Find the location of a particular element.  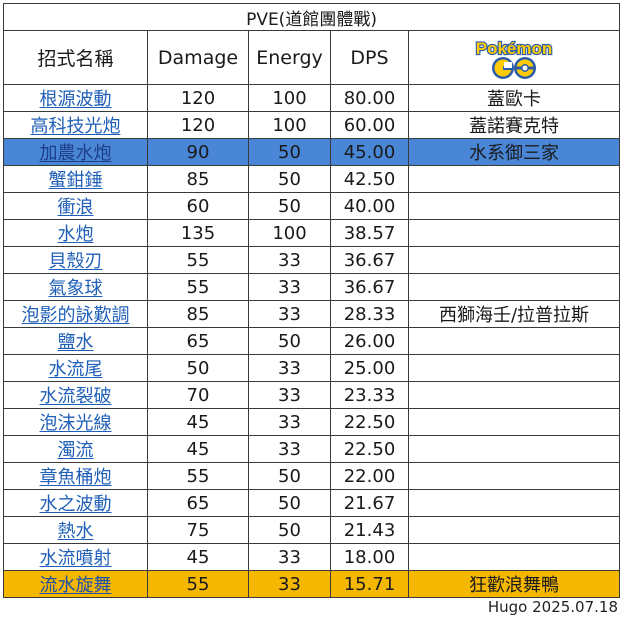

table-row: 高科技光炮 120 100 60.00 蓋諾賽克特 is located at coordinates (312, 125).